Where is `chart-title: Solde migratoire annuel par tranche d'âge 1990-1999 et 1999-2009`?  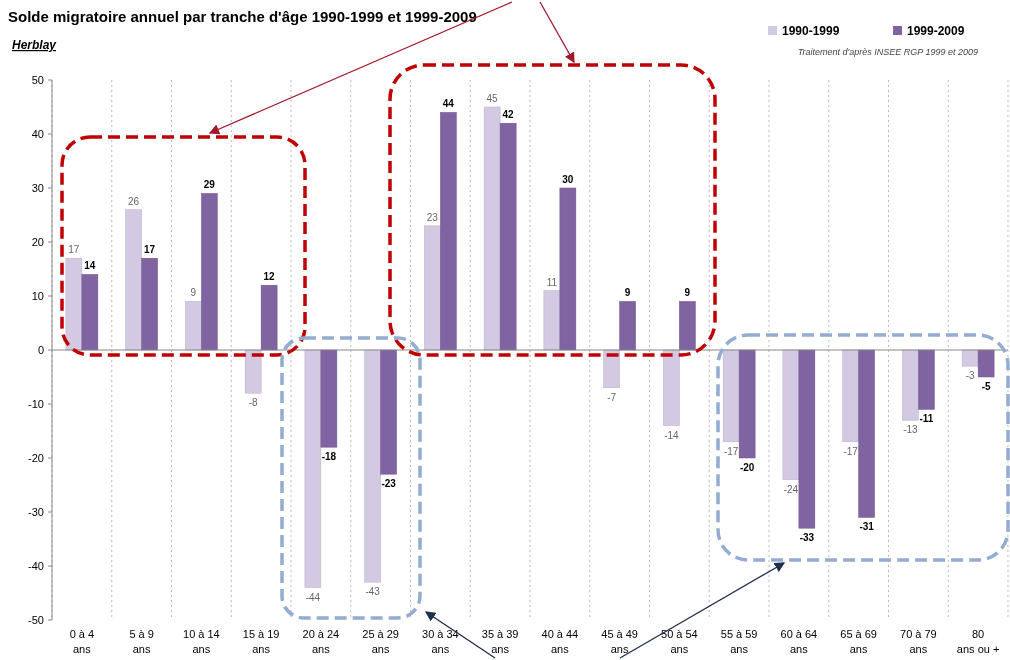 chart-title: Solde migratoire annuel par tranche d'âge 1990-1999 et 1999-2009 is located at coordinates (242, 16).